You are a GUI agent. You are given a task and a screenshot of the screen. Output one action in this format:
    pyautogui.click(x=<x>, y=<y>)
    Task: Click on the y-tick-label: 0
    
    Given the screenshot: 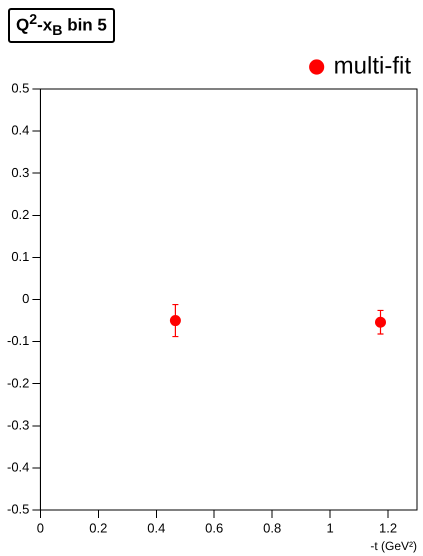 What is the action you would take?
    pyautogui.click(x=26, y=298)
    